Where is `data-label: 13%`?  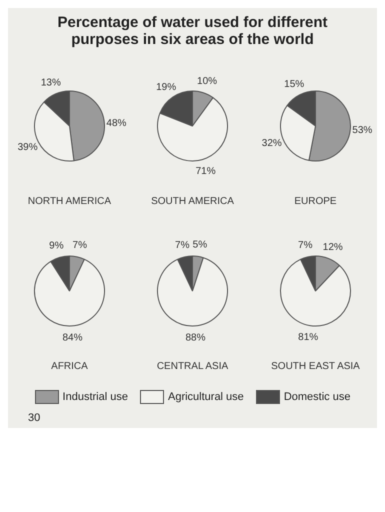
data-label: 13% is located at coordinates (50, 83).